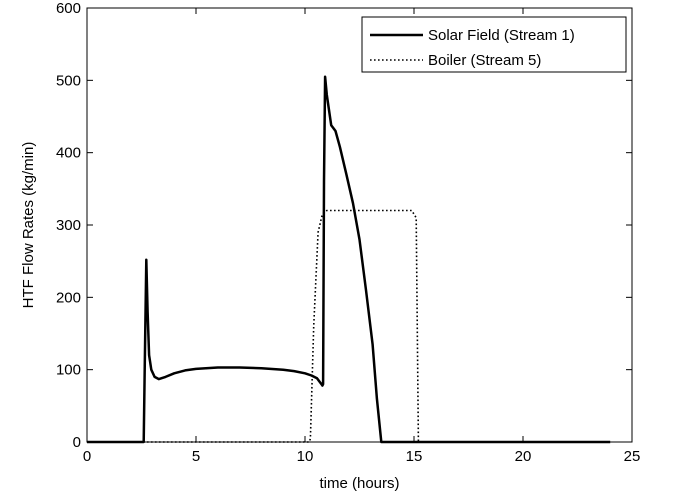  What do you see at coordinates (68, 370) in the screenshot?
I see `y-tick-label: 100` at bounding box center [68, 370].